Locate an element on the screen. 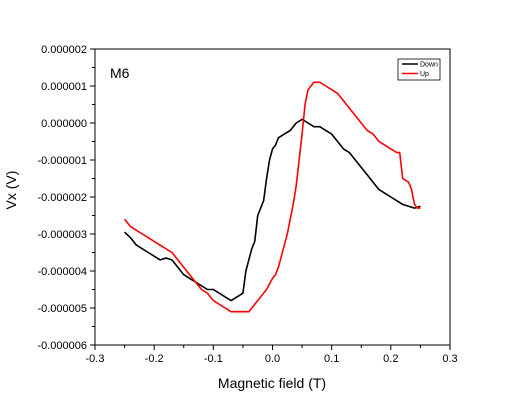 This screenshot has height=418, width=524. legend-label-up: Up is located at coordinates (424, 74).